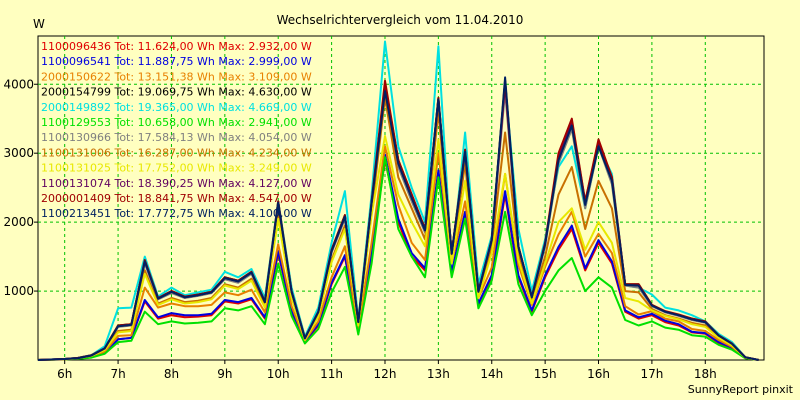 The image size is (800, 400). What do you see at coordinates (39, 24) in the screenshot?
I see `y-axis-unit: W` at bounding box center [39, 24].